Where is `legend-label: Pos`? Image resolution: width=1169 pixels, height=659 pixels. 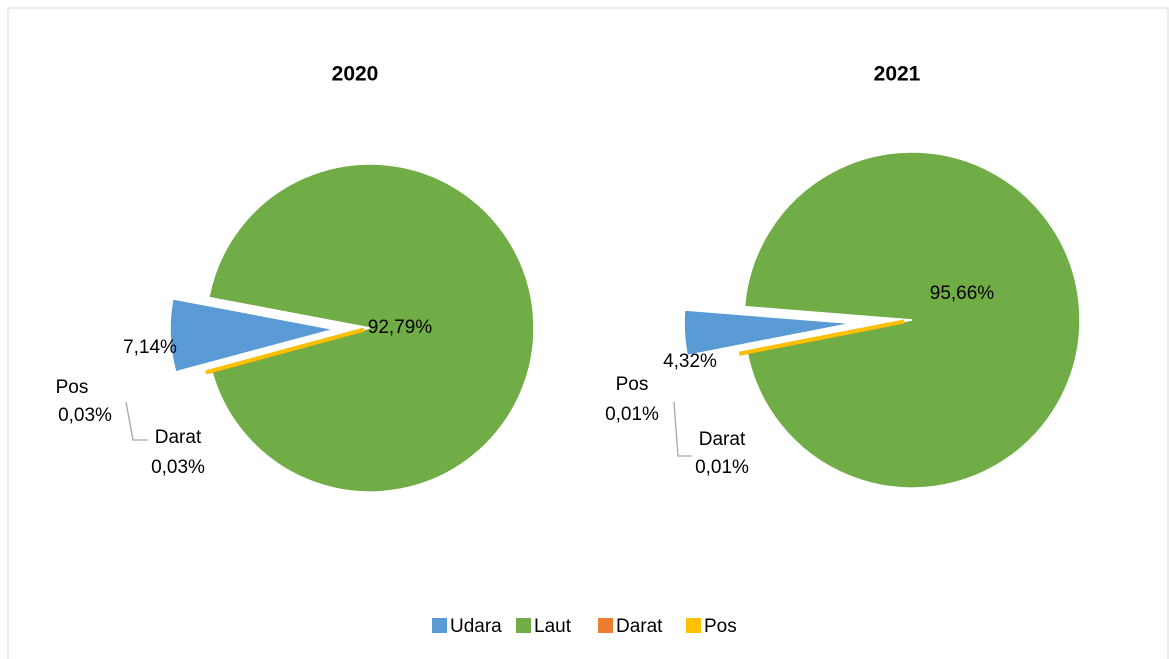
legend-label: Pos is located at coordinates (720, 626).